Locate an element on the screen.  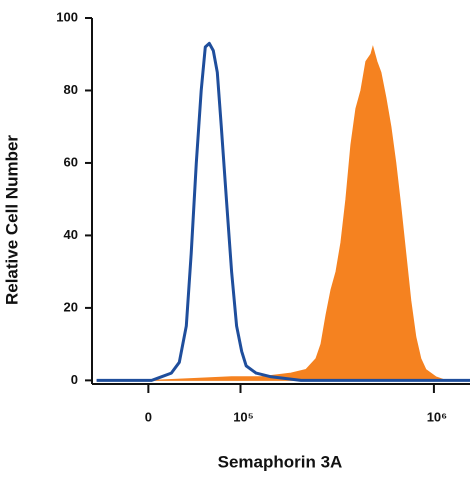
y-tick-label: 100 is located at coordinates (67, 16).